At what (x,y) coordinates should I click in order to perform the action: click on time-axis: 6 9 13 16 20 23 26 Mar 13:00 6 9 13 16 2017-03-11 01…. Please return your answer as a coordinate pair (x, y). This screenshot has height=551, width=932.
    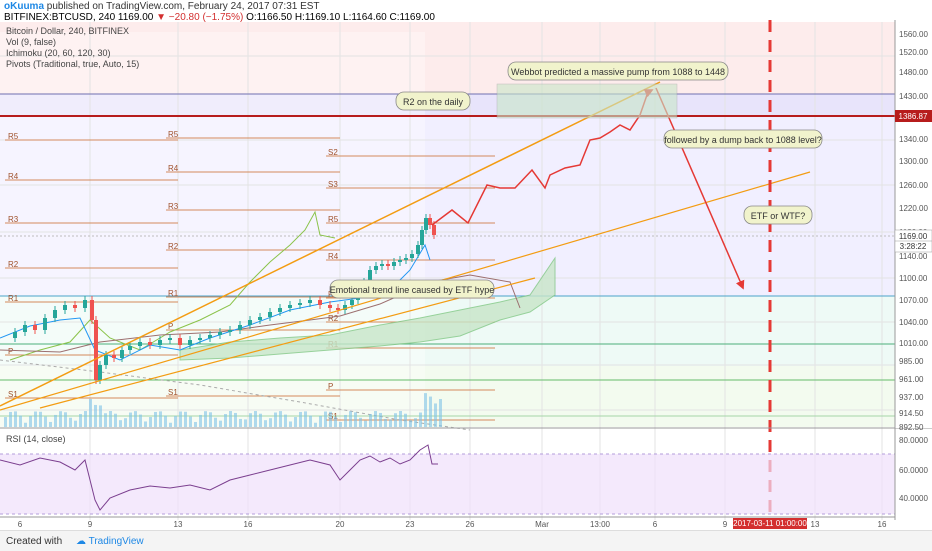
    Looking at the image, I should click on (447, 522).